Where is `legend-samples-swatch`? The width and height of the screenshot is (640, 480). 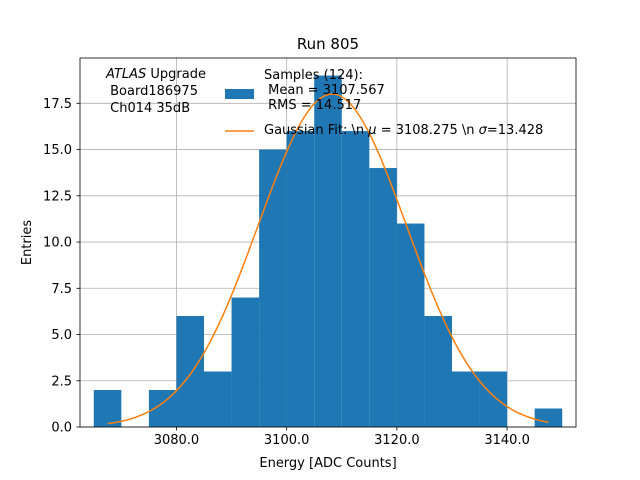 legend-samples-swatch is located at coordinates (239, 94).